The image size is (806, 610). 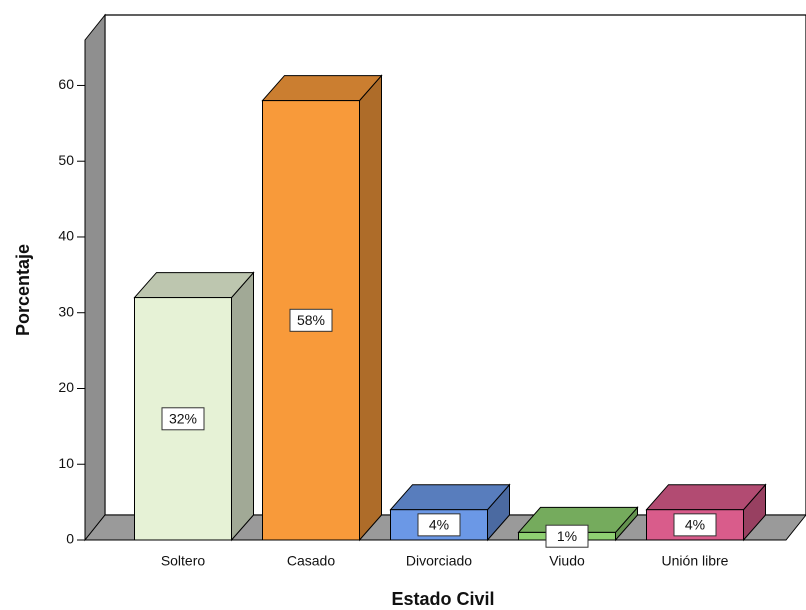 I want to click on x-tick-label: Soltero, so click(x=183, y=561).